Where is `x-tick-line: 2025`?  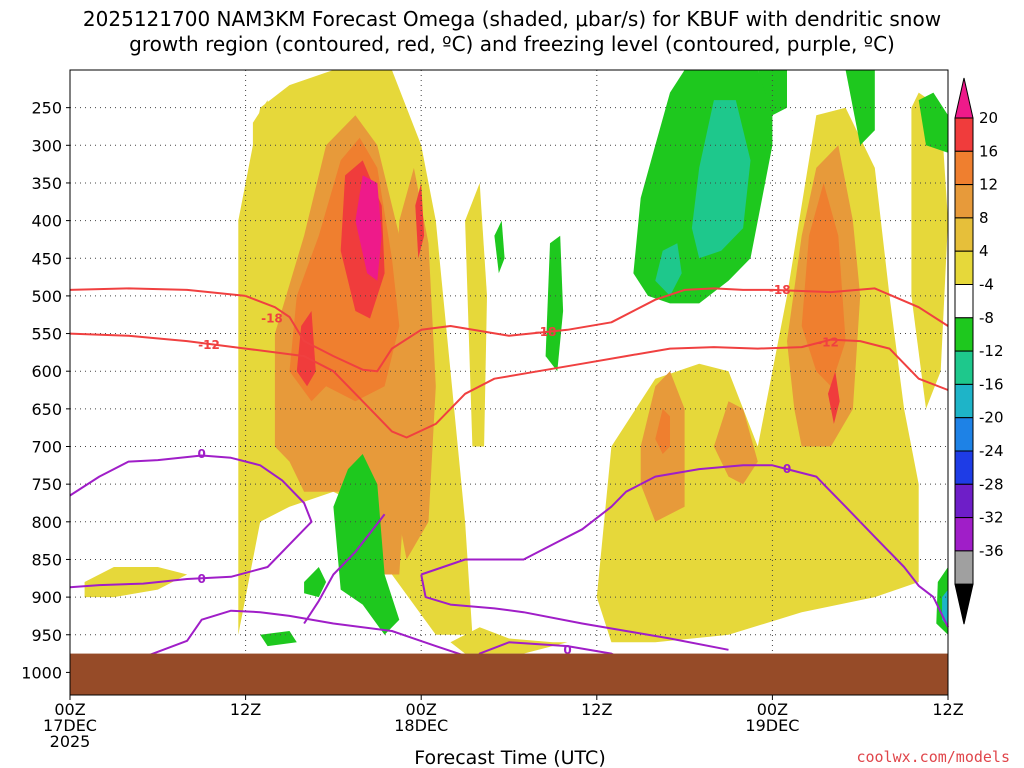
x-tick-line: 2025 is located at coordinates (70, 741).